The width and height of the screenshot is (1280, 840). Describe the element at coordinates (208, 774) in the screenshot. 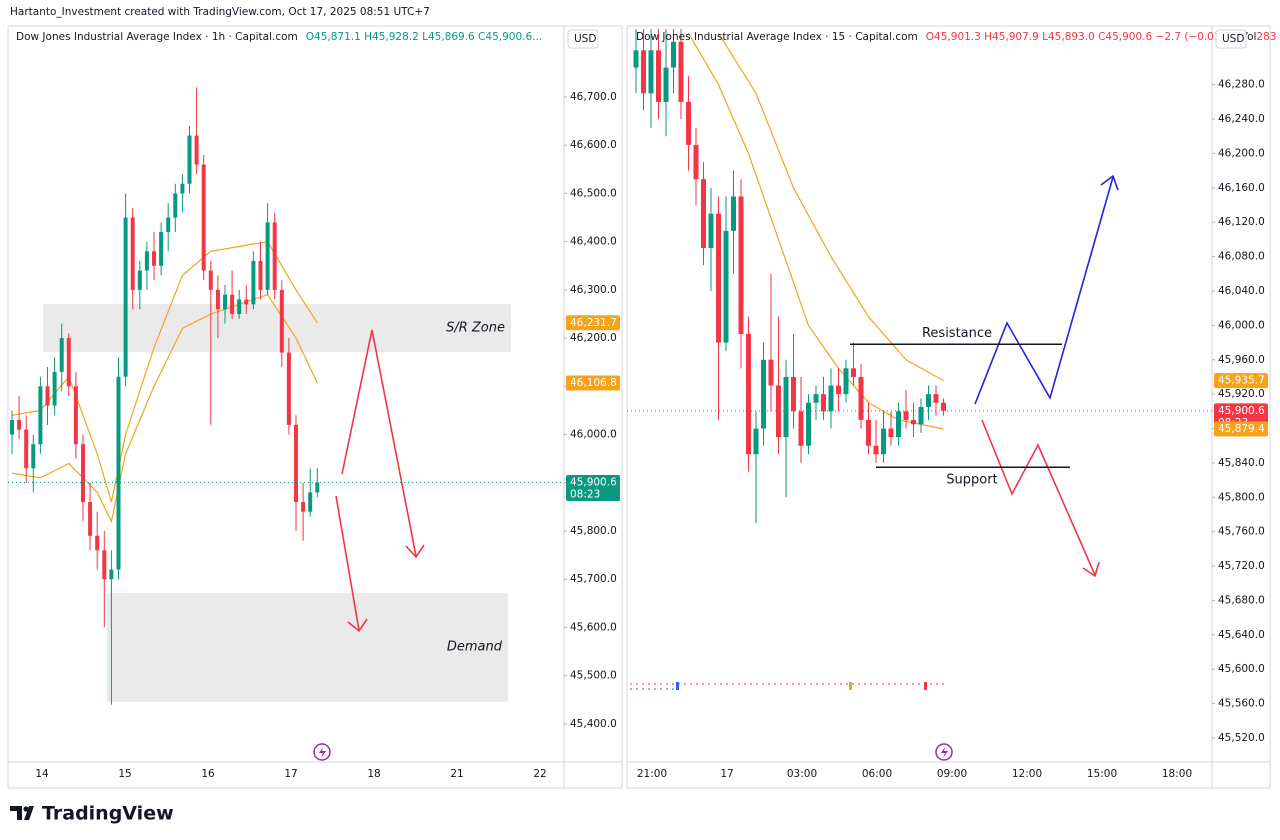

I see `x-tick-label: 16` at that location.